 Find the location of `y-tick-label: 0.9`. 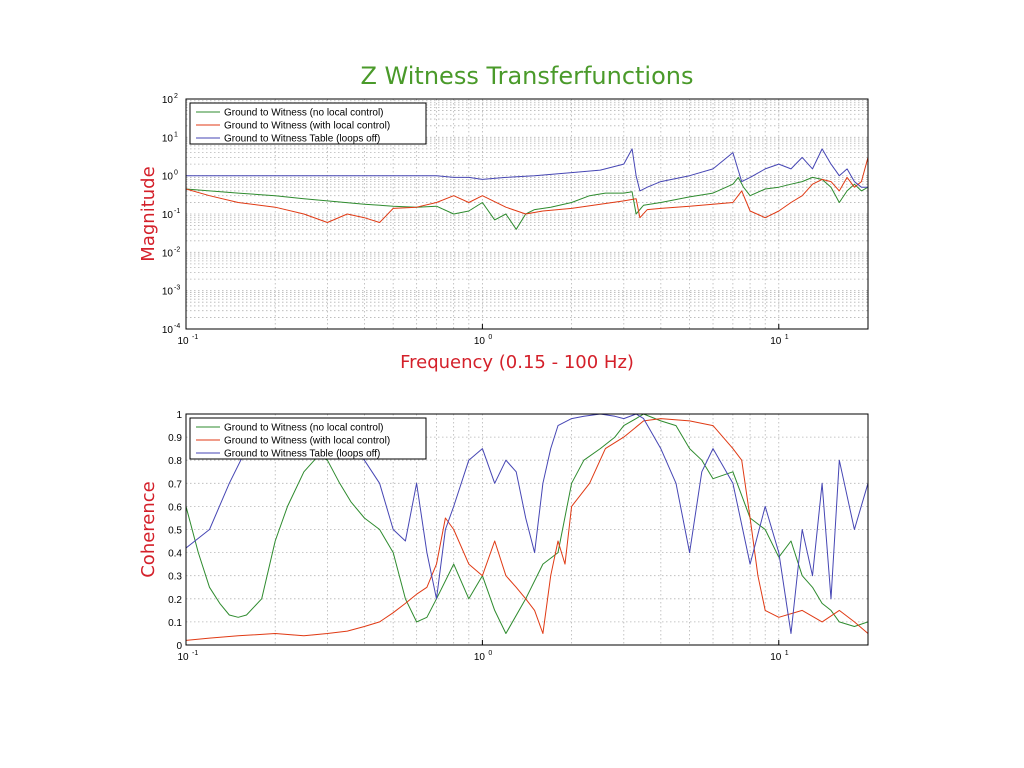

y-tick-label: 0.9 is located at coordinates (175, 438).